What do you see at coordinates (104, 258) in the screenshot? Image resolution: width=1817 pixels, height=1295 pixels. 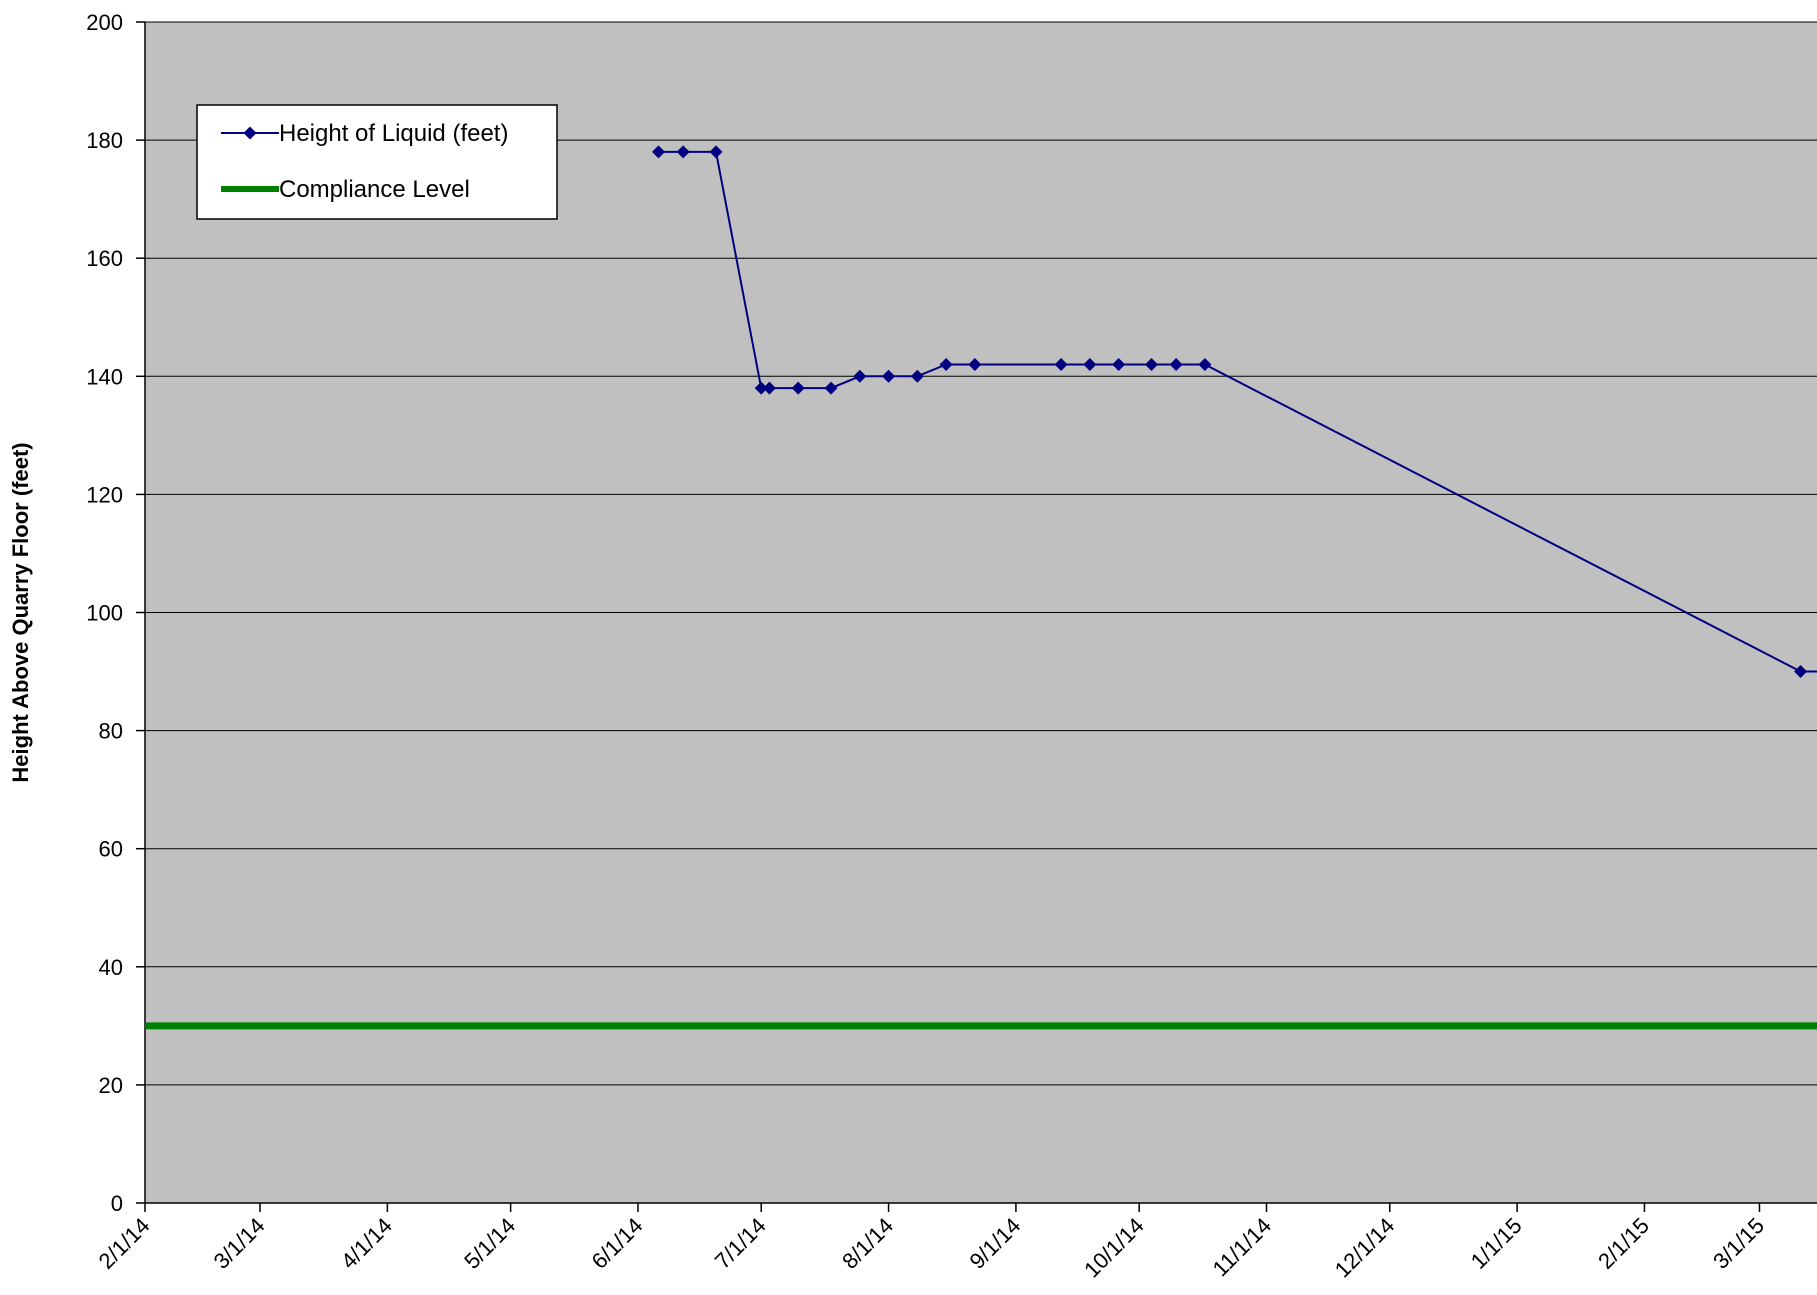 I see `y-tick-label: 160` at bounding box center [104, 258].